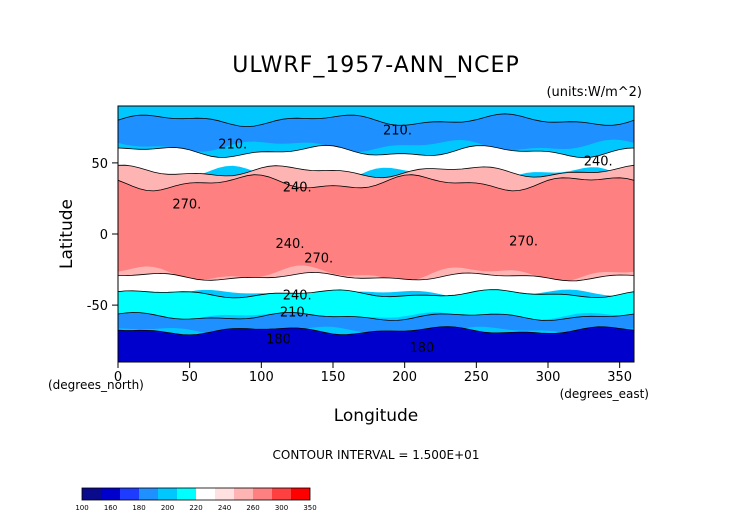 The image size is (752, 532). What do you see at coordinates (376, 344) in the screenshot?
I see `band-south-polar` at bounding box center [376, 344].